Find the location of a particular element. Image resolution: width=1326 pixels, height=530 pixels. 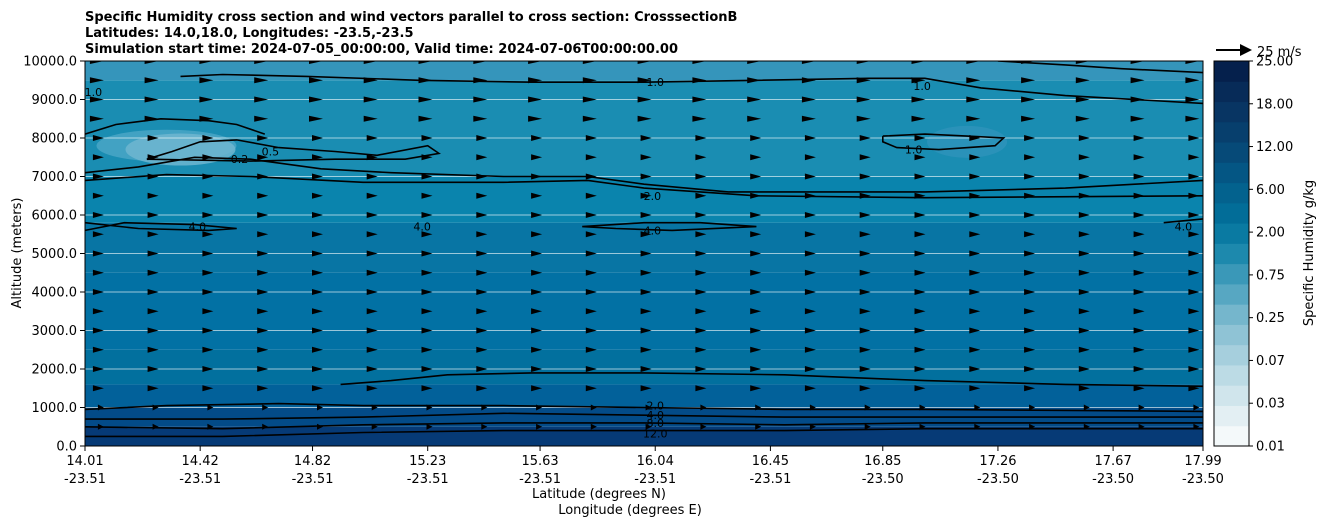

y-tick-label-7: 7000.0 is located at coordinates (55, 177).